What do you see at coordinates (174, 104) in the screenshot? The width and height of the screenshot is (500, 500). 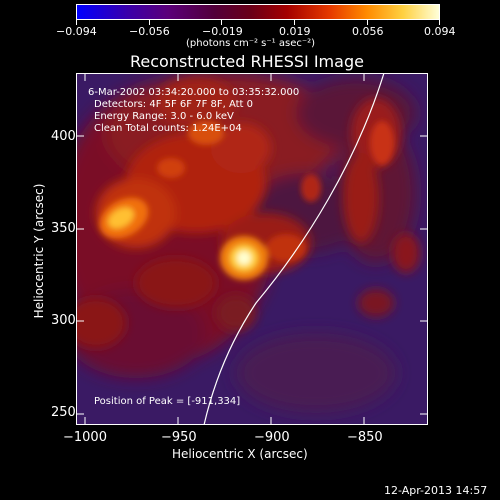 I see `info-detectors: Detectors: 4F 5F 6F 7F 8F, Att 0` at bounding box center [174, 104].